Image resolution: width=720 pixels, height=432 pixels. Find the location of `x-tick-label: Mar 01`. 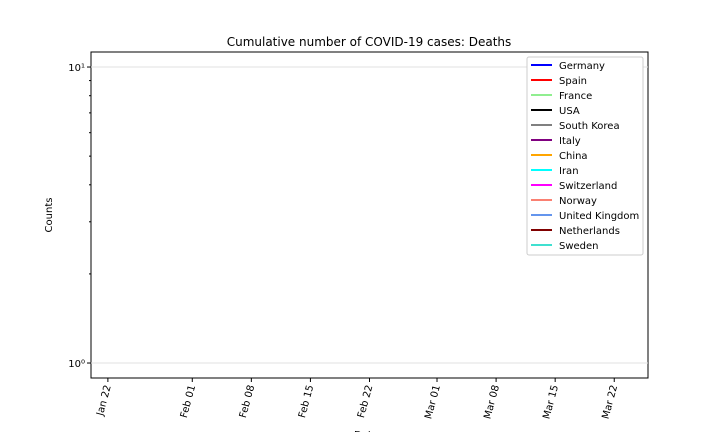

x-tick-label: Mar 01 is located at coordinates (433, 402).